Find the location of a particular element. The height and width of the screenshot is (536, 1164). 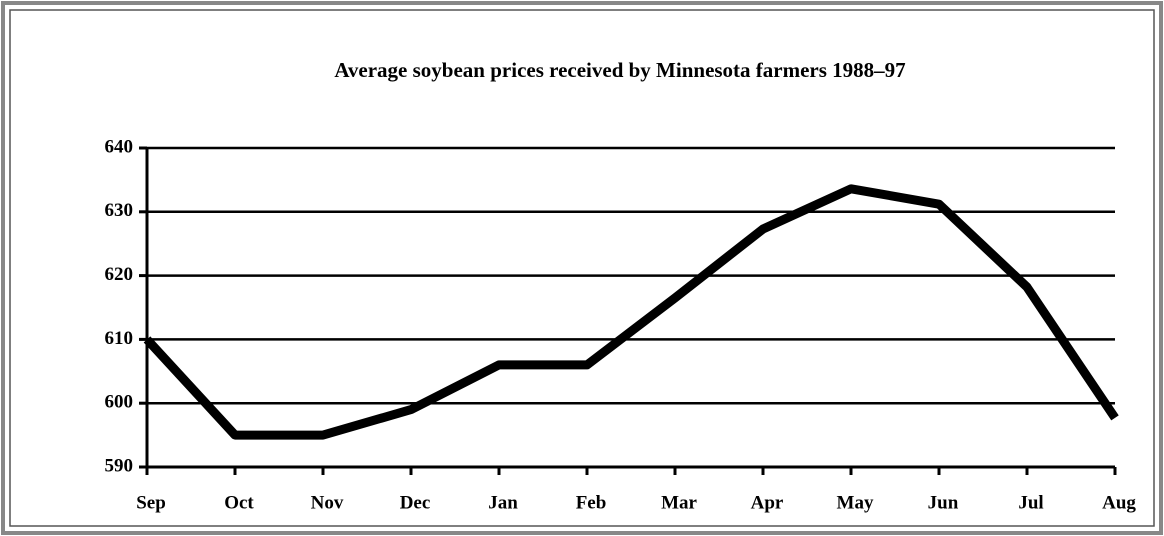

x-tick-label: Aug is located at coordinates (1119, 502).